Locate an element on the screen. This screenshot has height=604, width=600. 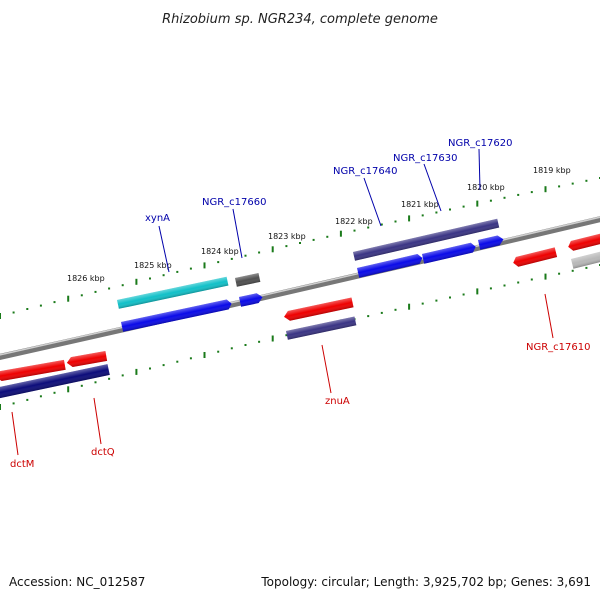
gene-red-edge is located at coordinates (583, 241).